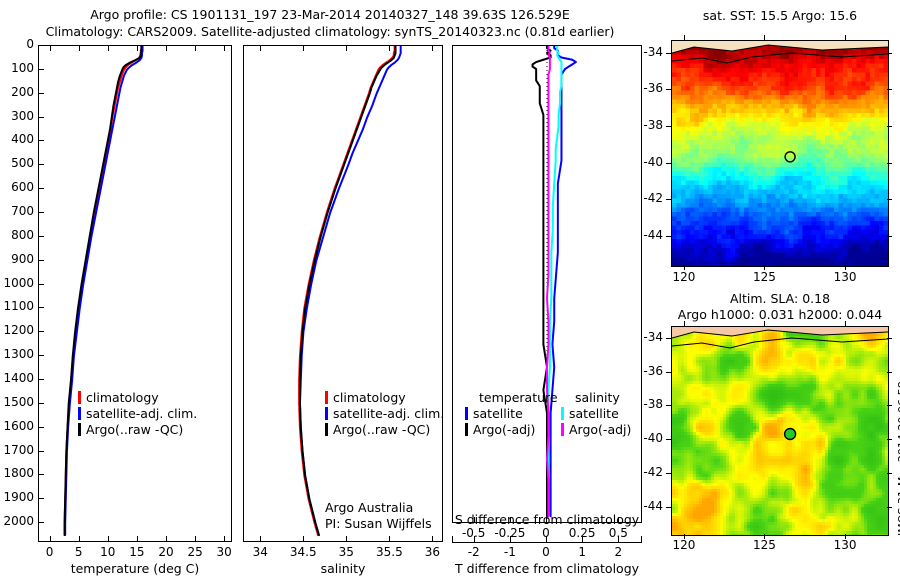 The width and height of the screenshot is (900, 580). I want to click on lon-tick-label: 130, so click(845, 277).